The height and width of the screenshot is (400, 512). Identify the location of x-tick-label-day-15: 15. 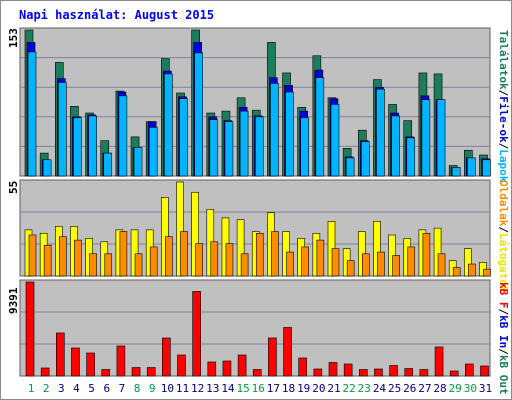
(242, 388).